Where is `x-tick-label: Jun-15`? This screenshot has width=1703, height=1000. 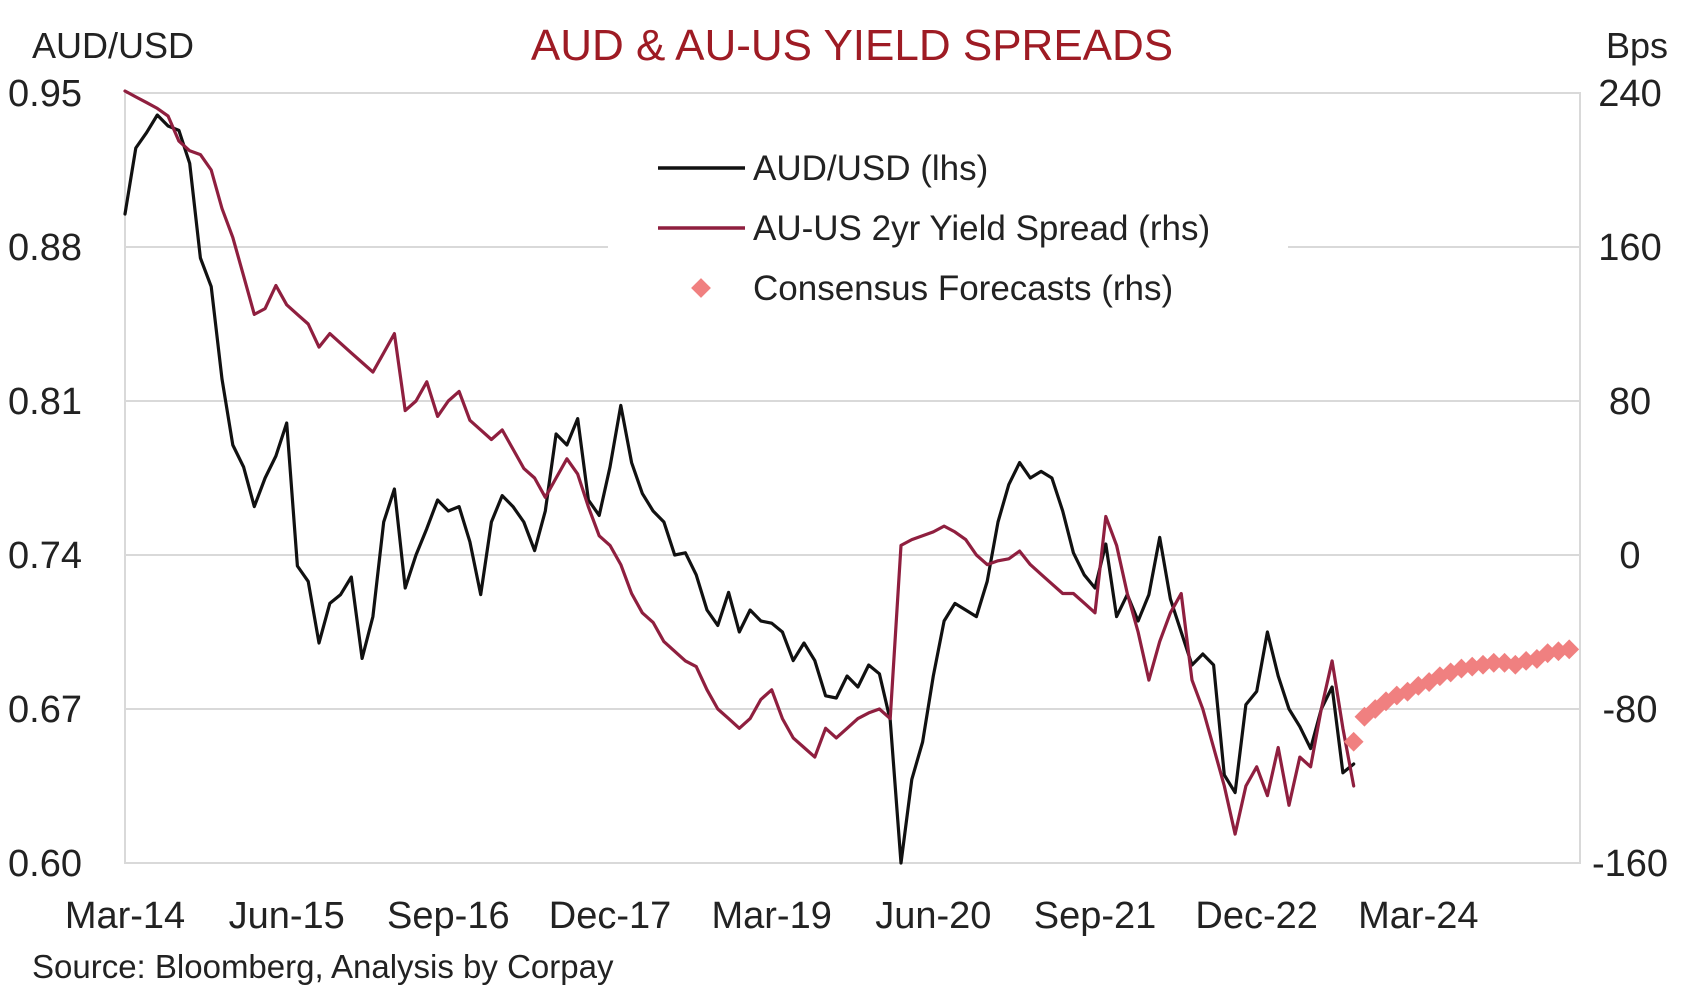
x-tick-label: Jun-15 is located at coordinates (287, 916).